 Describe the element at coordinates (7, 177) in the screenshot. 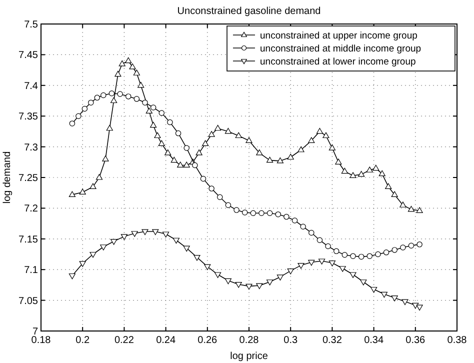

I see `y-axis-title: log demand` at that location.